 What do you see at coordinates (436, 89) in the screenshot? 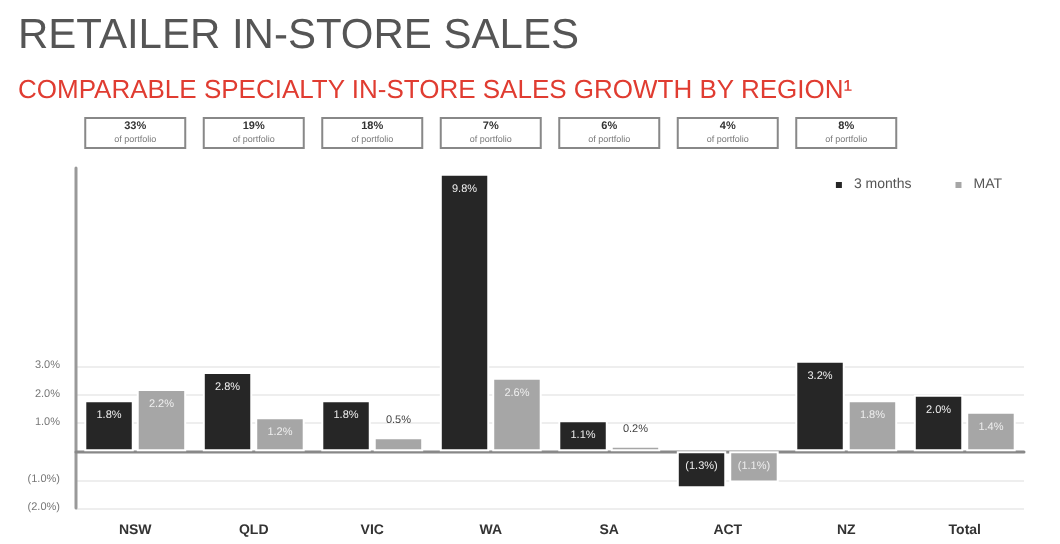
I see `chart-subtitle: COMPARABLE SPECIALTY IN-STORE SALES GROWTH BY REGION¹` at bounding box center [436, 89].